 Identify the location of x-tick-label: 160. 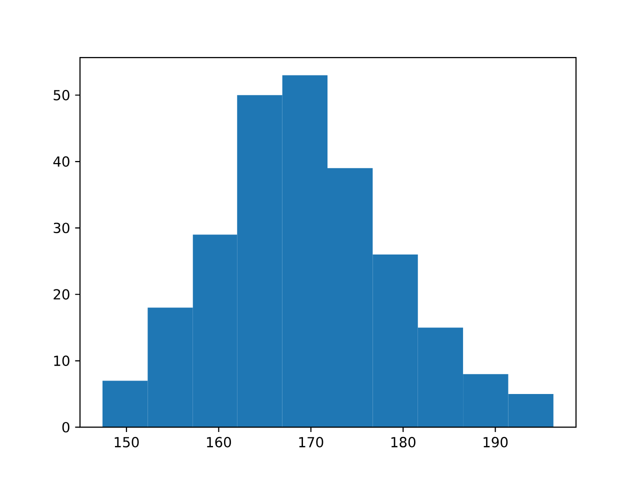
(219, 442).